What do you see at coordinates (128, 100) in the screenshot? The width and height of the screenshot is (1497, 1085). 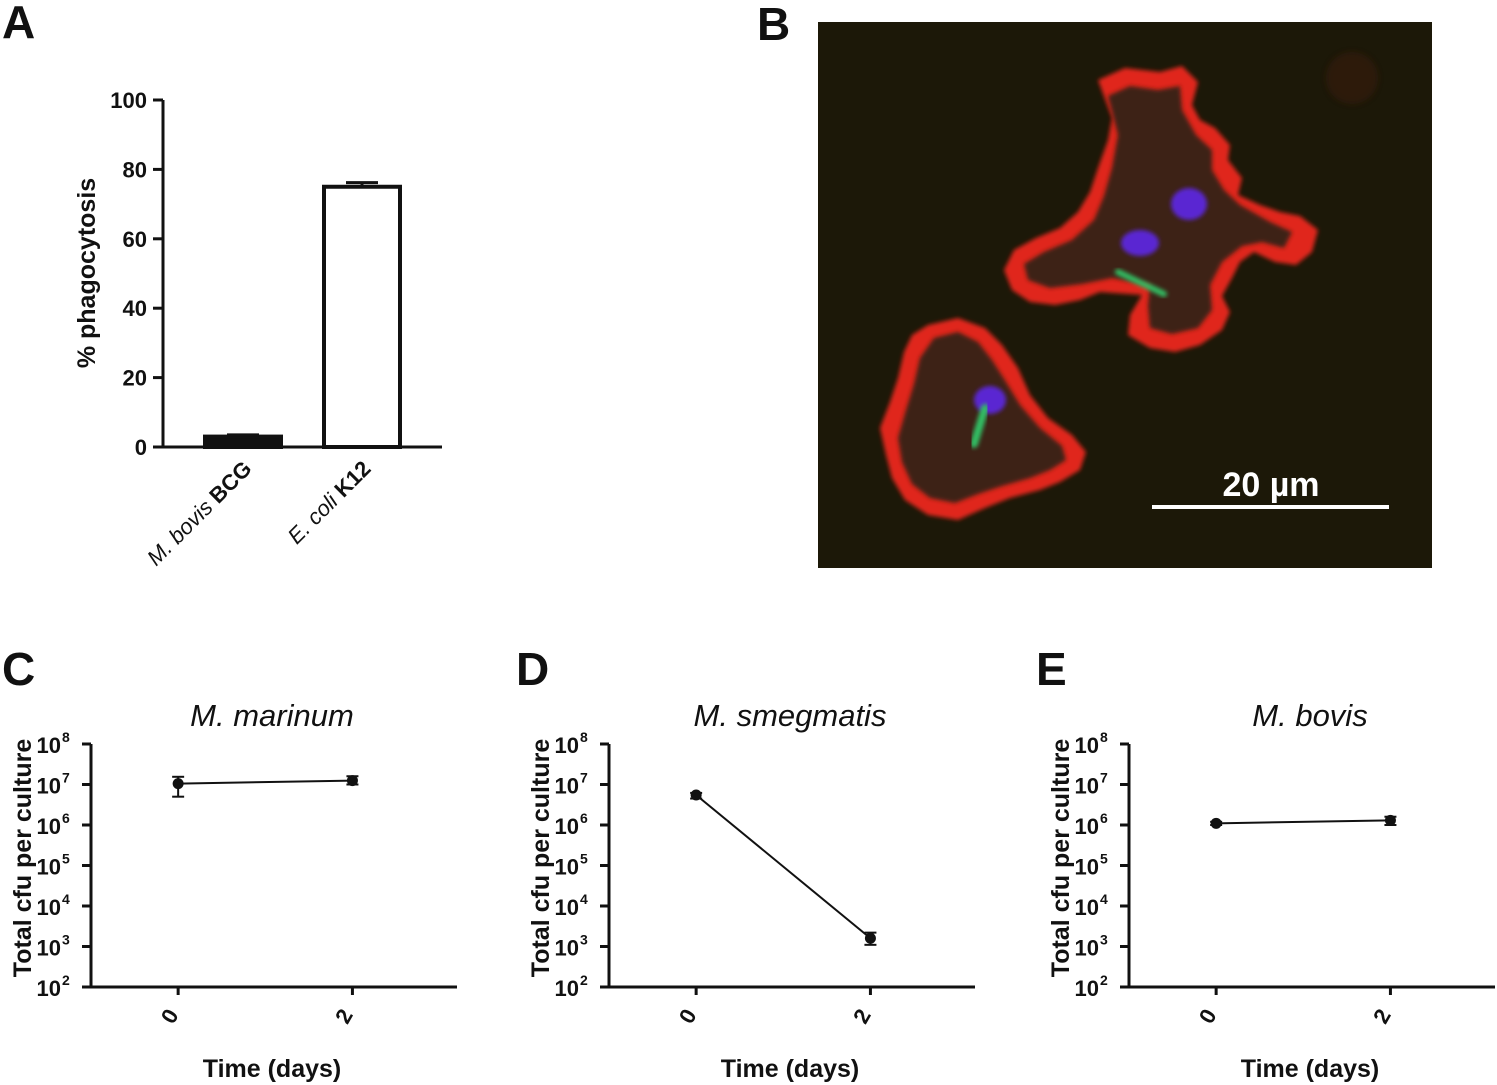 I see `y-tick-label: 100` at bounding box center [128, 100].